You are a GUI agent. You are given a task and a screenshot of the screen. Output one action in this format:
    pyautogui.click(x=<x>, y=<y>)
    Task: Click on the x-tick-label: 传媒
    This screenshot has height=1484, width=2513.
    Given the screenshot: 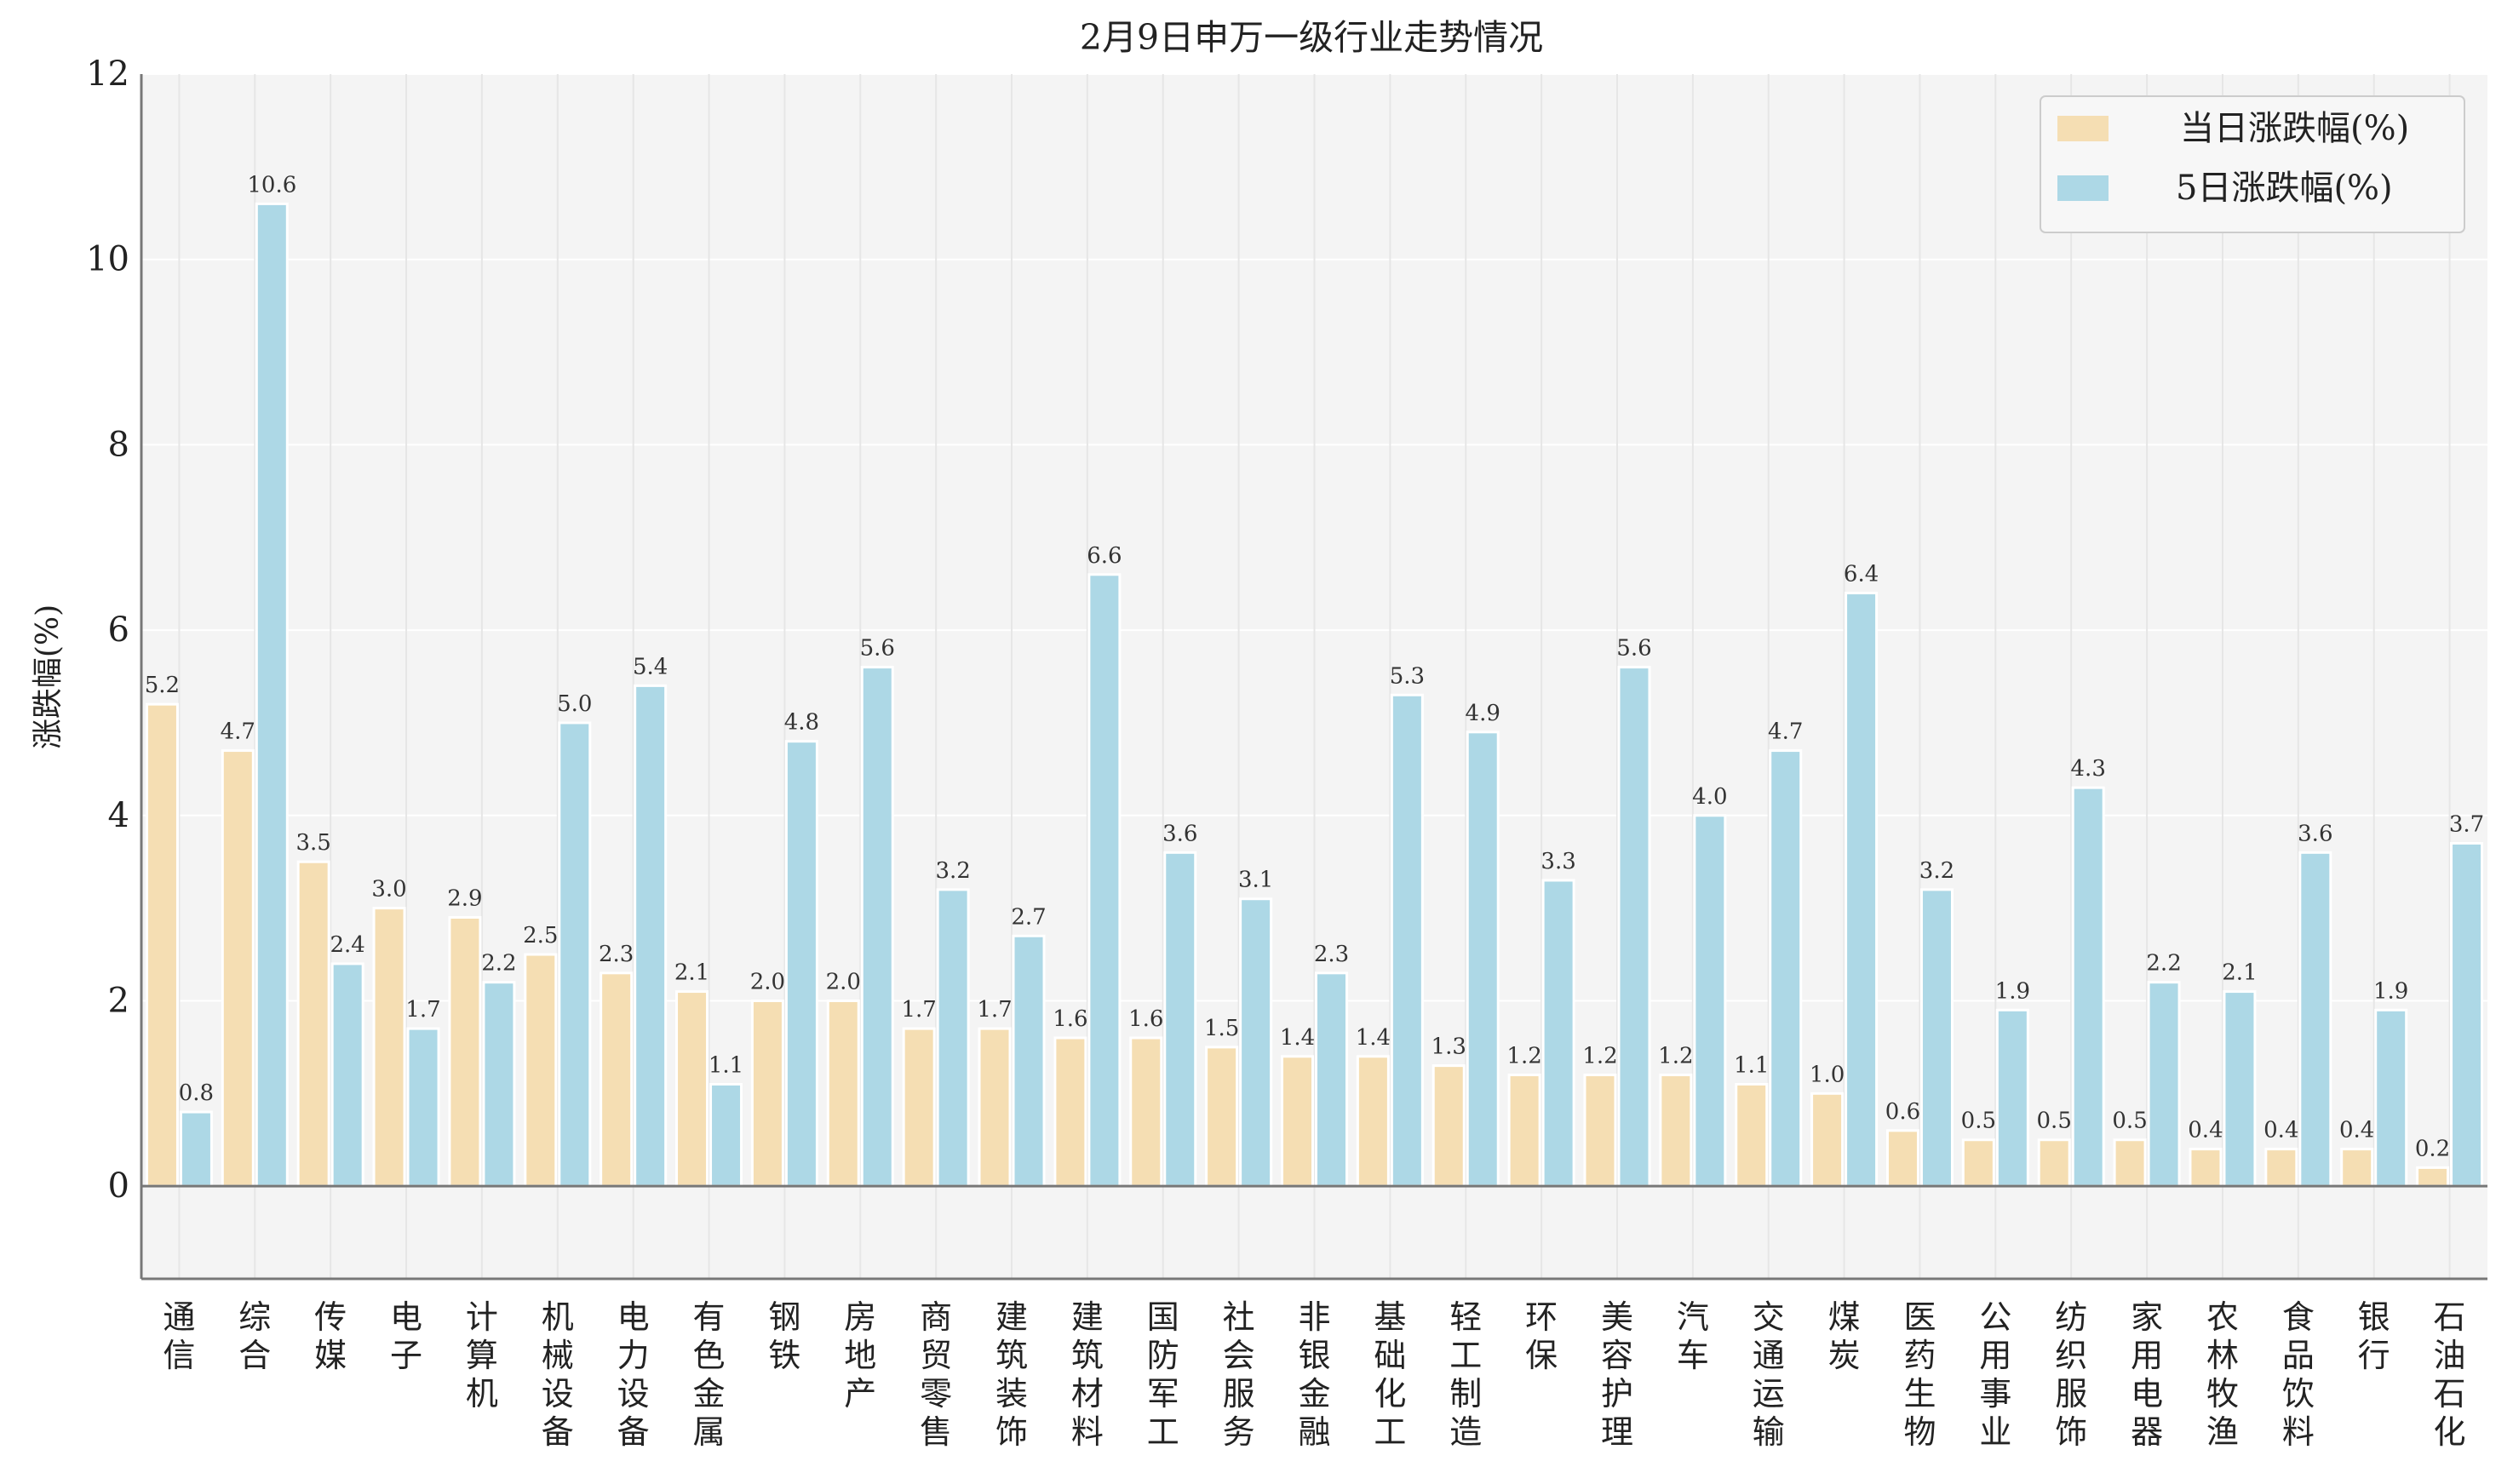 What is the action you would take?
    pyautogui.click(x=330, y=1336)
    